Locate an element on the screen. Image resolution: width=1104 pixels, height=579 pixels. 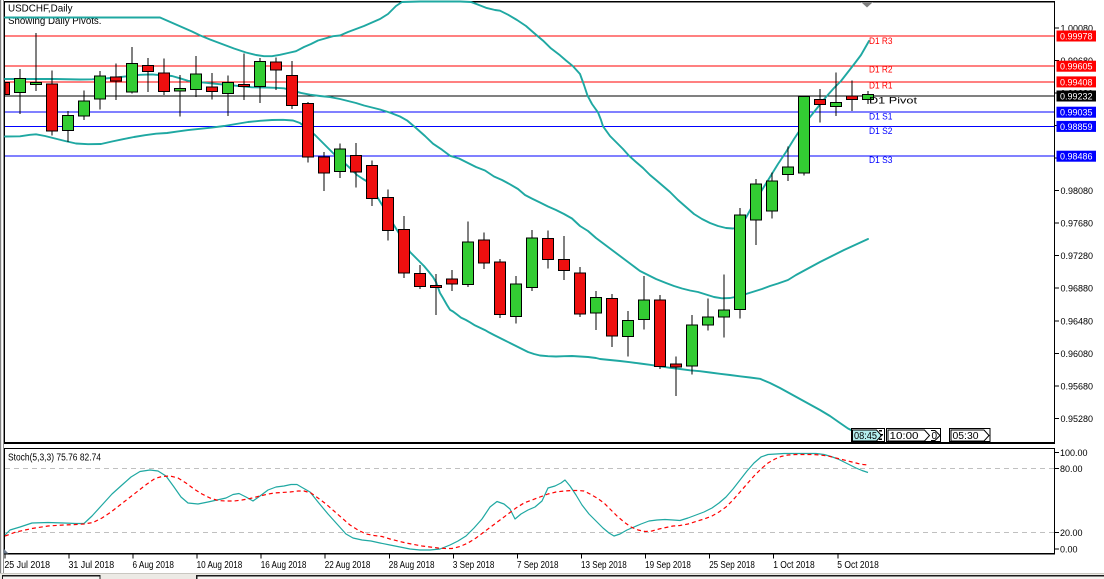
svg-text: 5 Oct 2018 is located at coordinates (858, 565).